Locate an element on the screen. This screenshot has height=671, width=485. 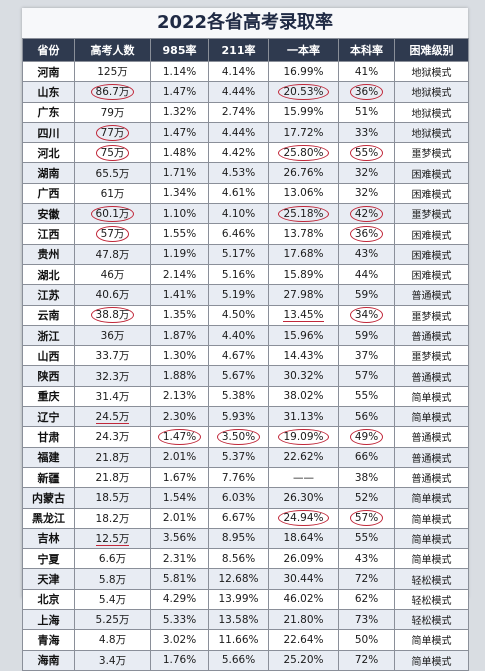
province-cell-text: 广西 is located at coordinates (48, 194).